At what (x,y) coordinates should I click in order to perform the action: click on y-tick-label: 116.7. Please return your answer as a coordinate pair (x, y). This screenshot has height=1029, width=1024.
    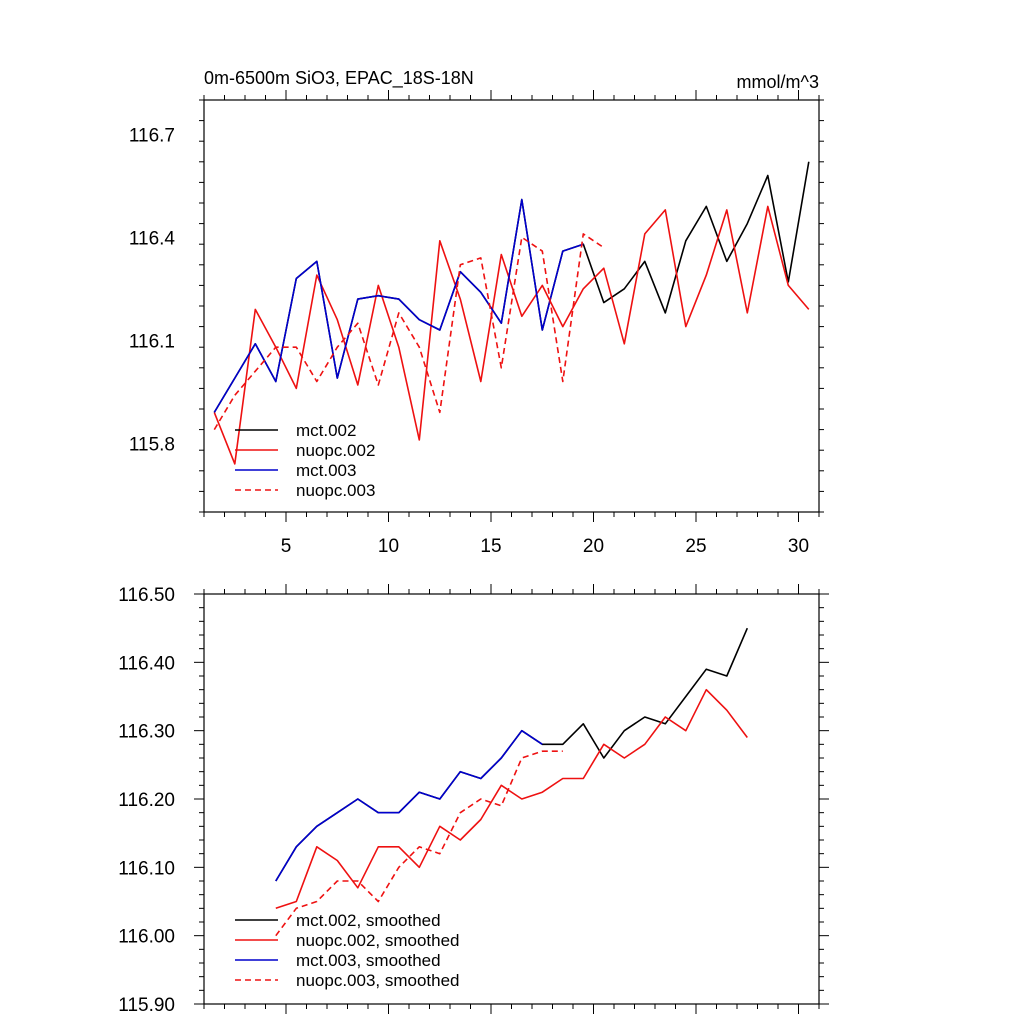
    Looking at the image, I should click on (152, 135).